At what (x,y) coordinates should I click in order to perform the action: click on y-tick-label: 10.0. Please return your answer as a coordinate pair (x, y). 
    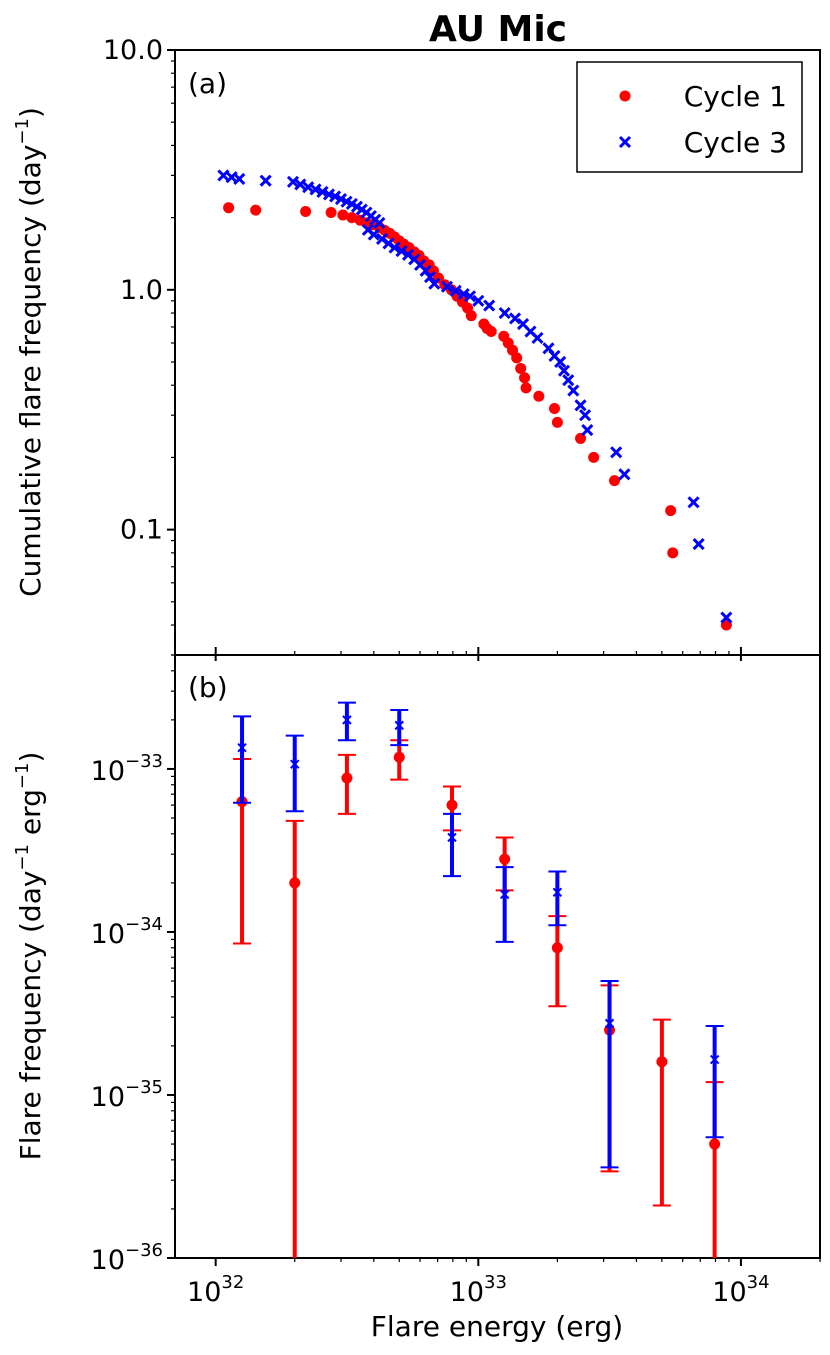
    Looking at the image, I should click on (133, 50).